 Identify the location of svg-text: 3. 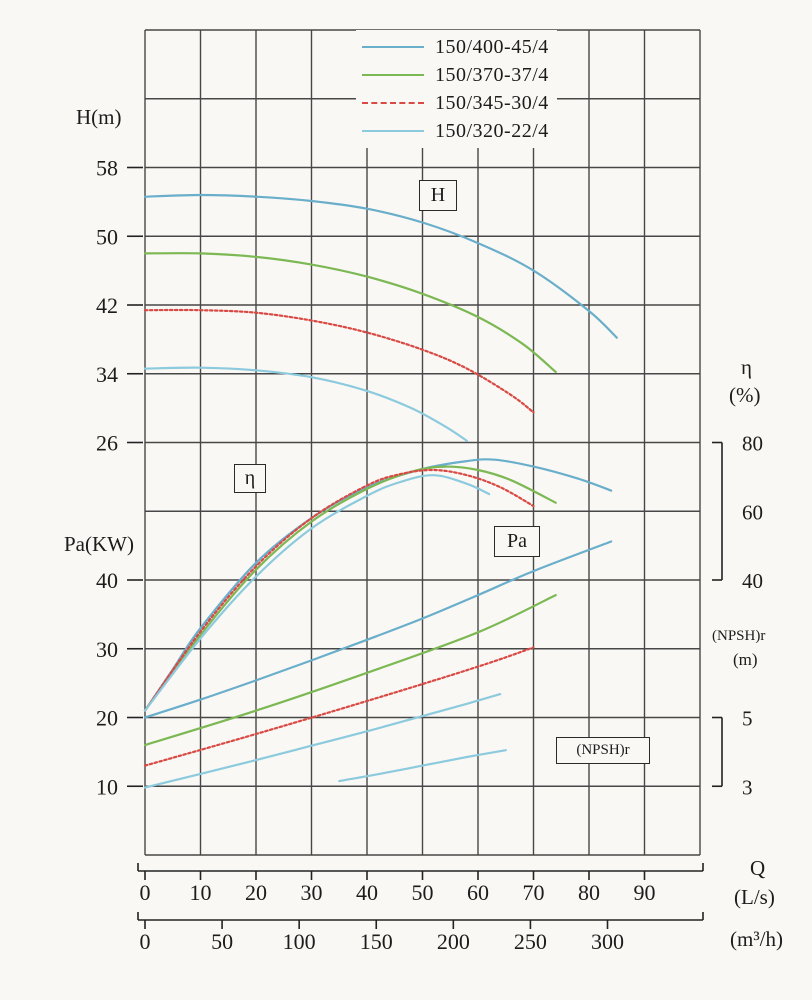
(747, 787).